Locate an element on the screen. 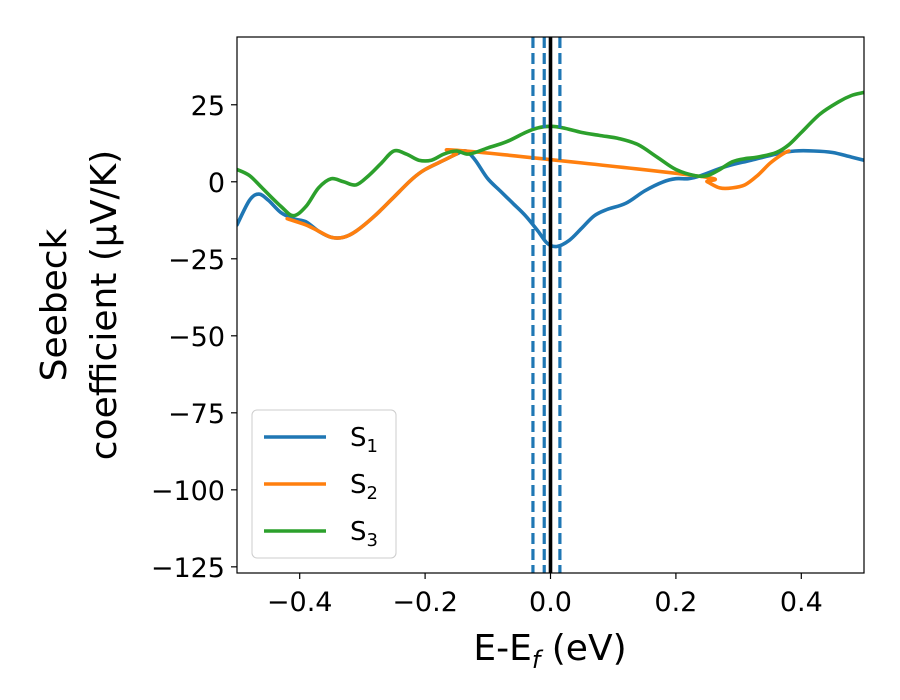 The height and width of the screenshot is (700, 900). y-tick-label: 0 is located at coordinates (216, 183).